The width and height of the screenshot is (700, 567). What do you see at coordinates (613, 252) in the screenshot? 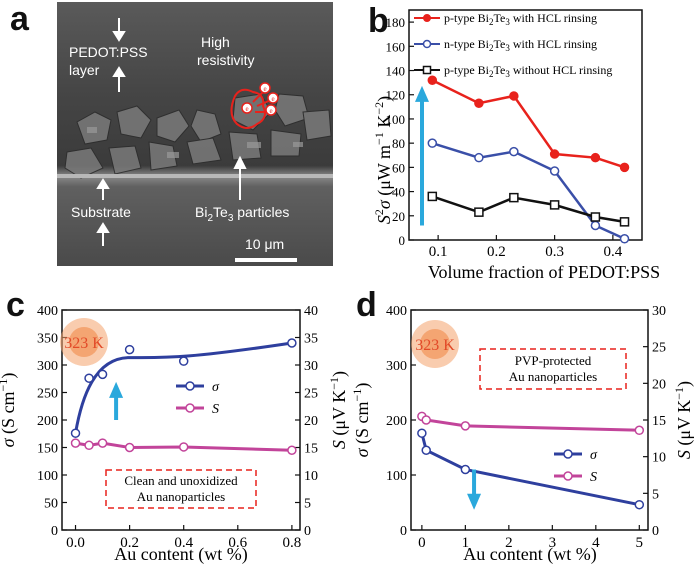
I see `chart-b-xtick-label: 0.4` at bounding box center [613, 252].